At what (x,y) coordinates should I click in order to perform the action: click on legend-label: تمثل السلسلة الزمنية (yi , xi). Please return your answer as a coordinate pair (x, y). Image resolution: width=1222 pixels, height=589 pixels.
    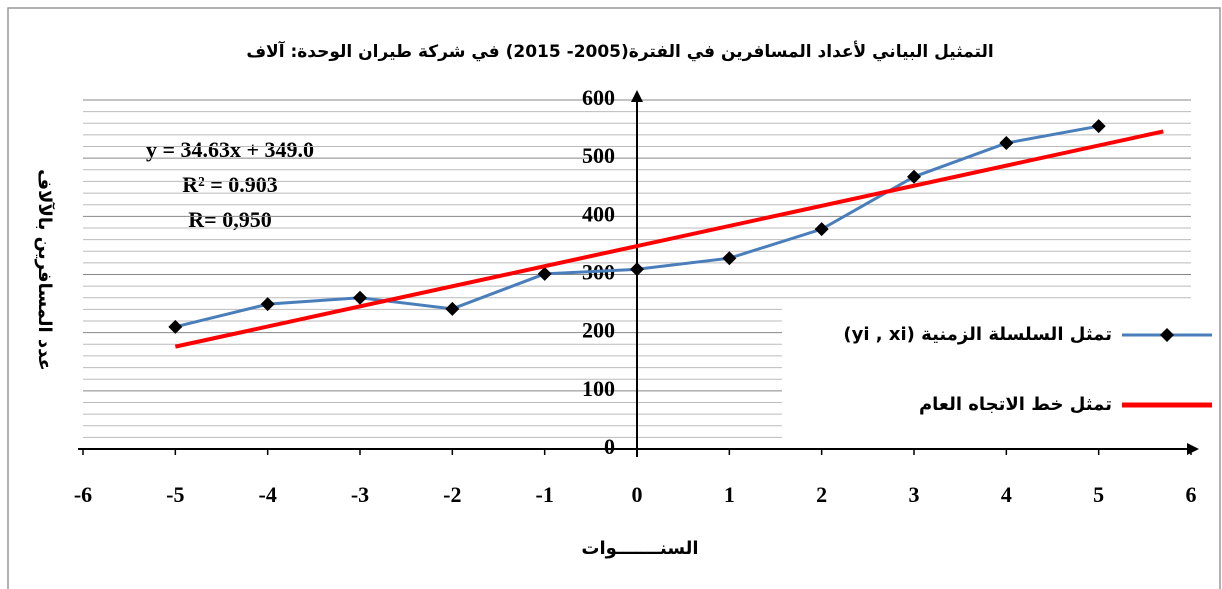
    Looking at the image, I should click on (977, 334).